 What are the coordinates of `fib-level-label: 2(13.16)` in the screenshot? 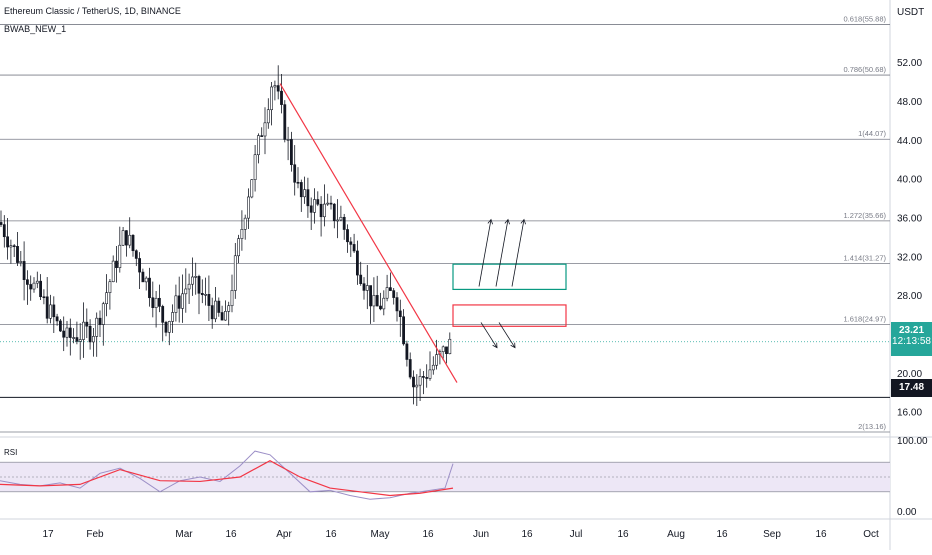 It's located at (872, 426).